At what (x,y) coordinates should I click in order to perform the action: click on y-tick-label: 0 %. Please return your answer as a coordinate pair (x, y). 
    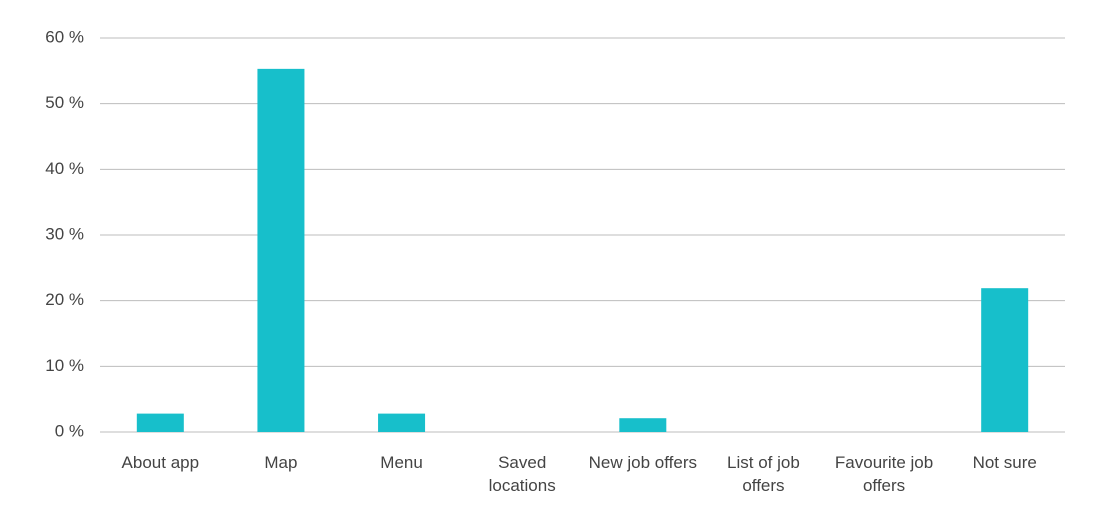
    Looking at the image, I should click on (69, 430).